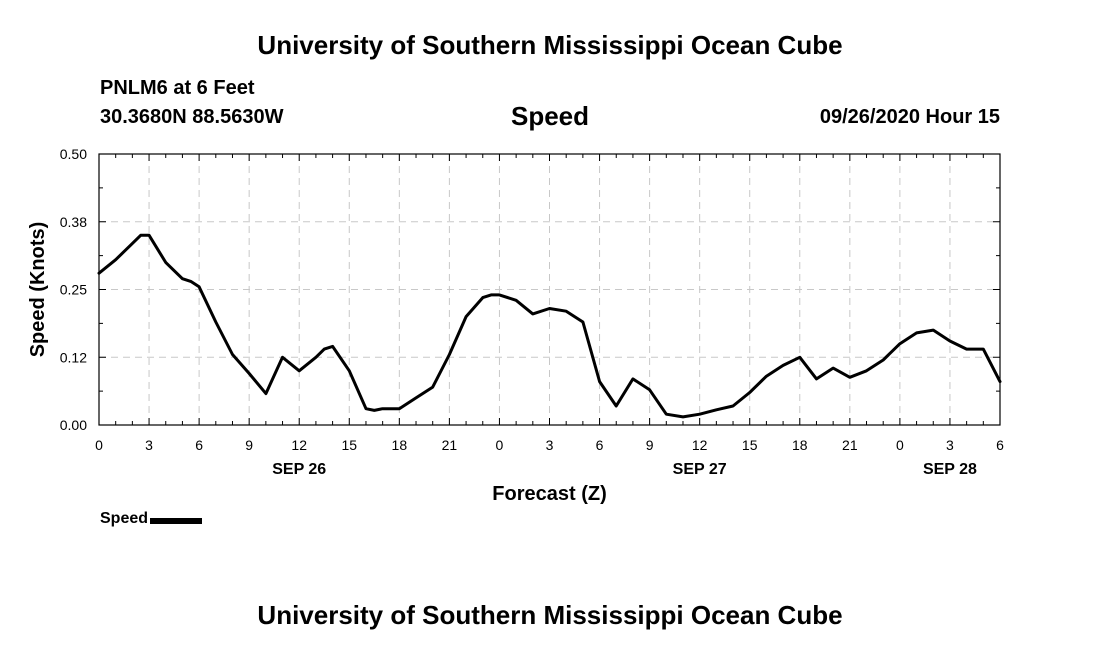 The height and width of the screenshot is (650, 1100). Describe the element at coordinates (299, 469) in the screenshot. I see `date-label: SEP 26` at that location.